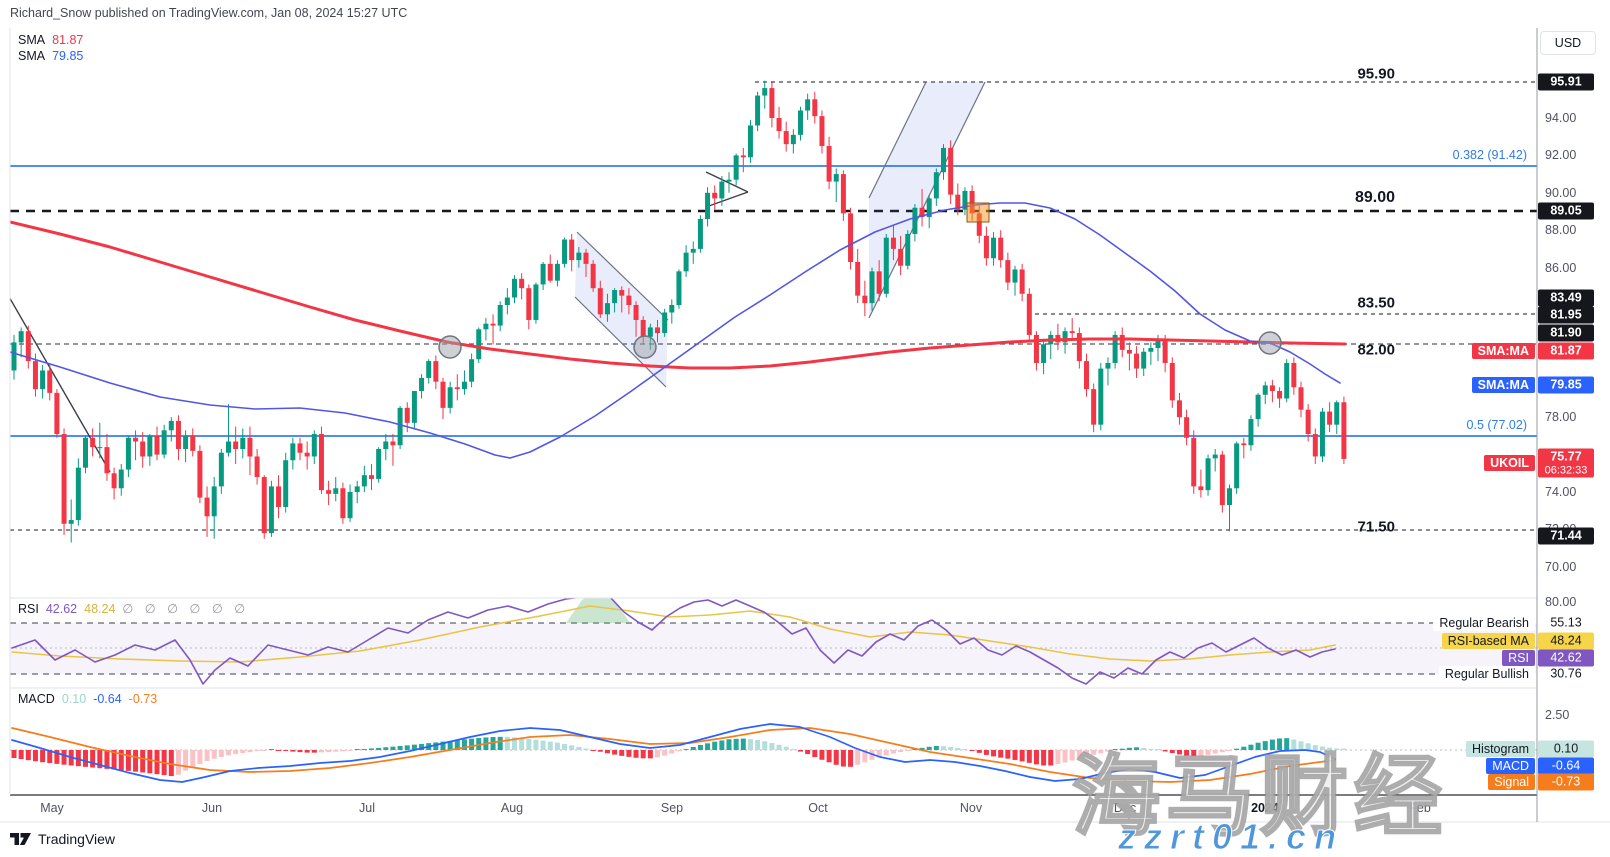 This screenshot has width=1610, height=857. Describe the element at coordinates (805, 808) in the screenshot. I see `time-axis: May Jun Jul Aug Sep Oct Nov Dec 2024 Feb` at that location.